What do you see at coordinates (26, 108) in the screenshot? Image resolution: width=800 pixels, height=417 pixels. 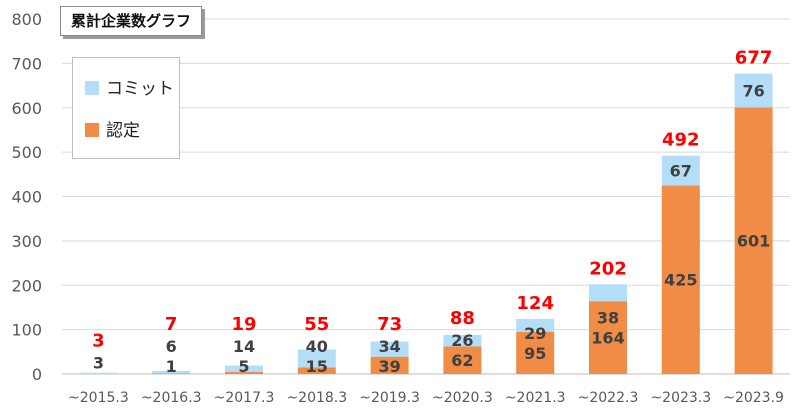 I see `y-tick-label: 600` at bounding box center [26, 108].